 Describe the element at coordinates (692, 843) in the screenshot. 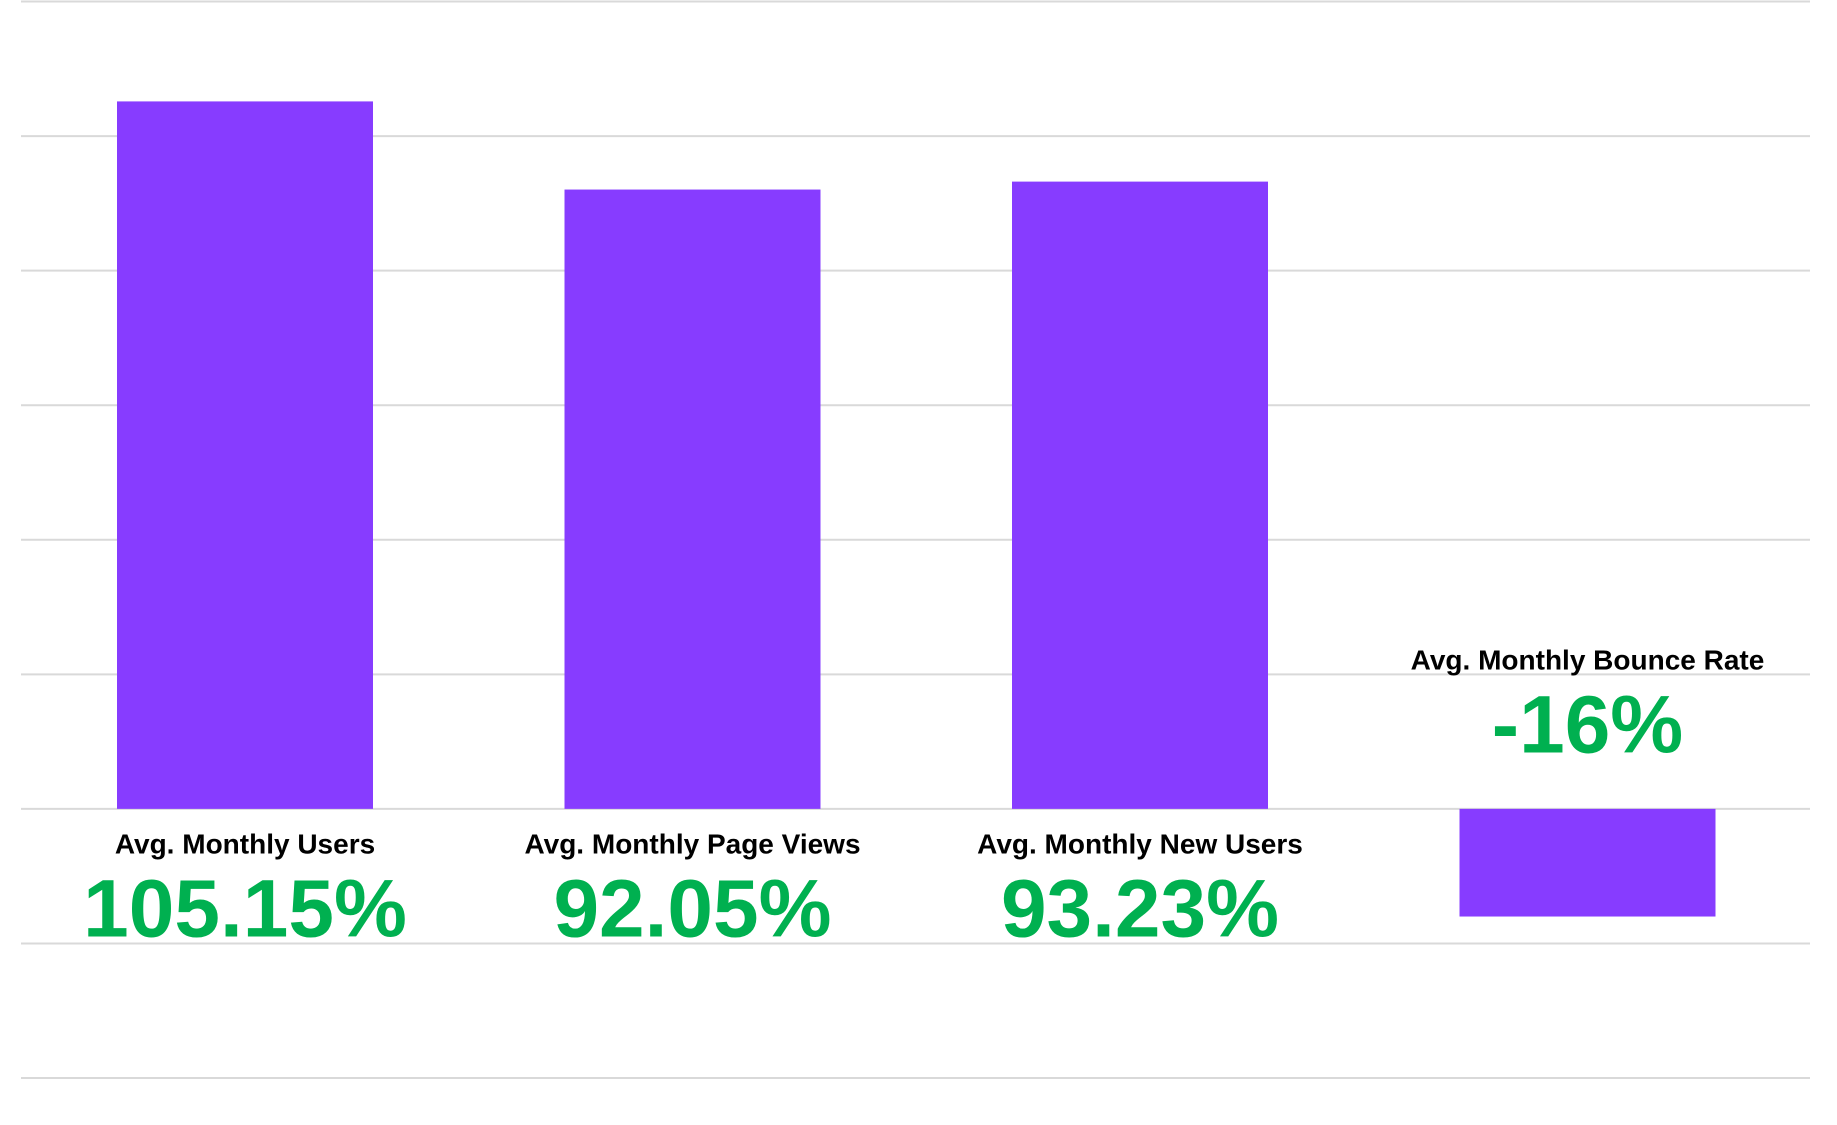

I see `category-label: Avg. Monthly Page Views` at that location.